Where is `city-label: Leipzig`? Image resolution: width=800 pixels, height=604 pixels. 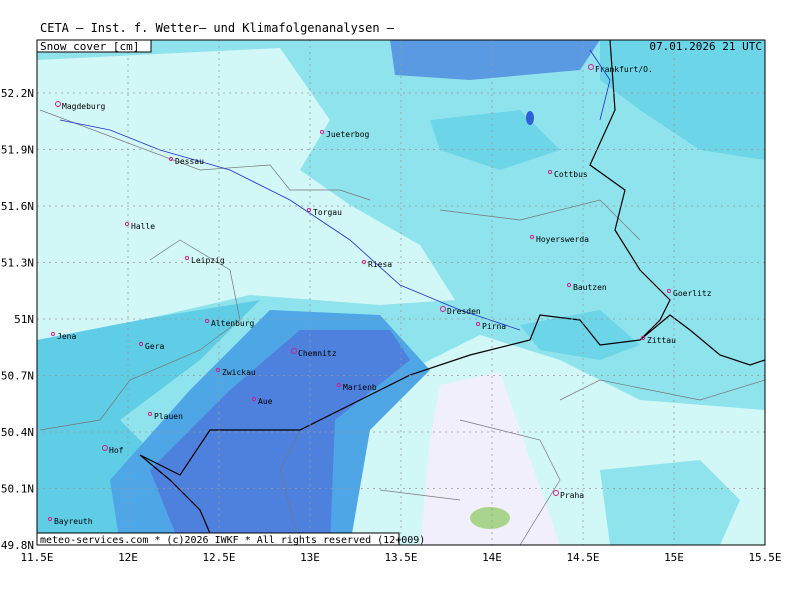
city-label: Leipzig is located at coordinates (208, 260).